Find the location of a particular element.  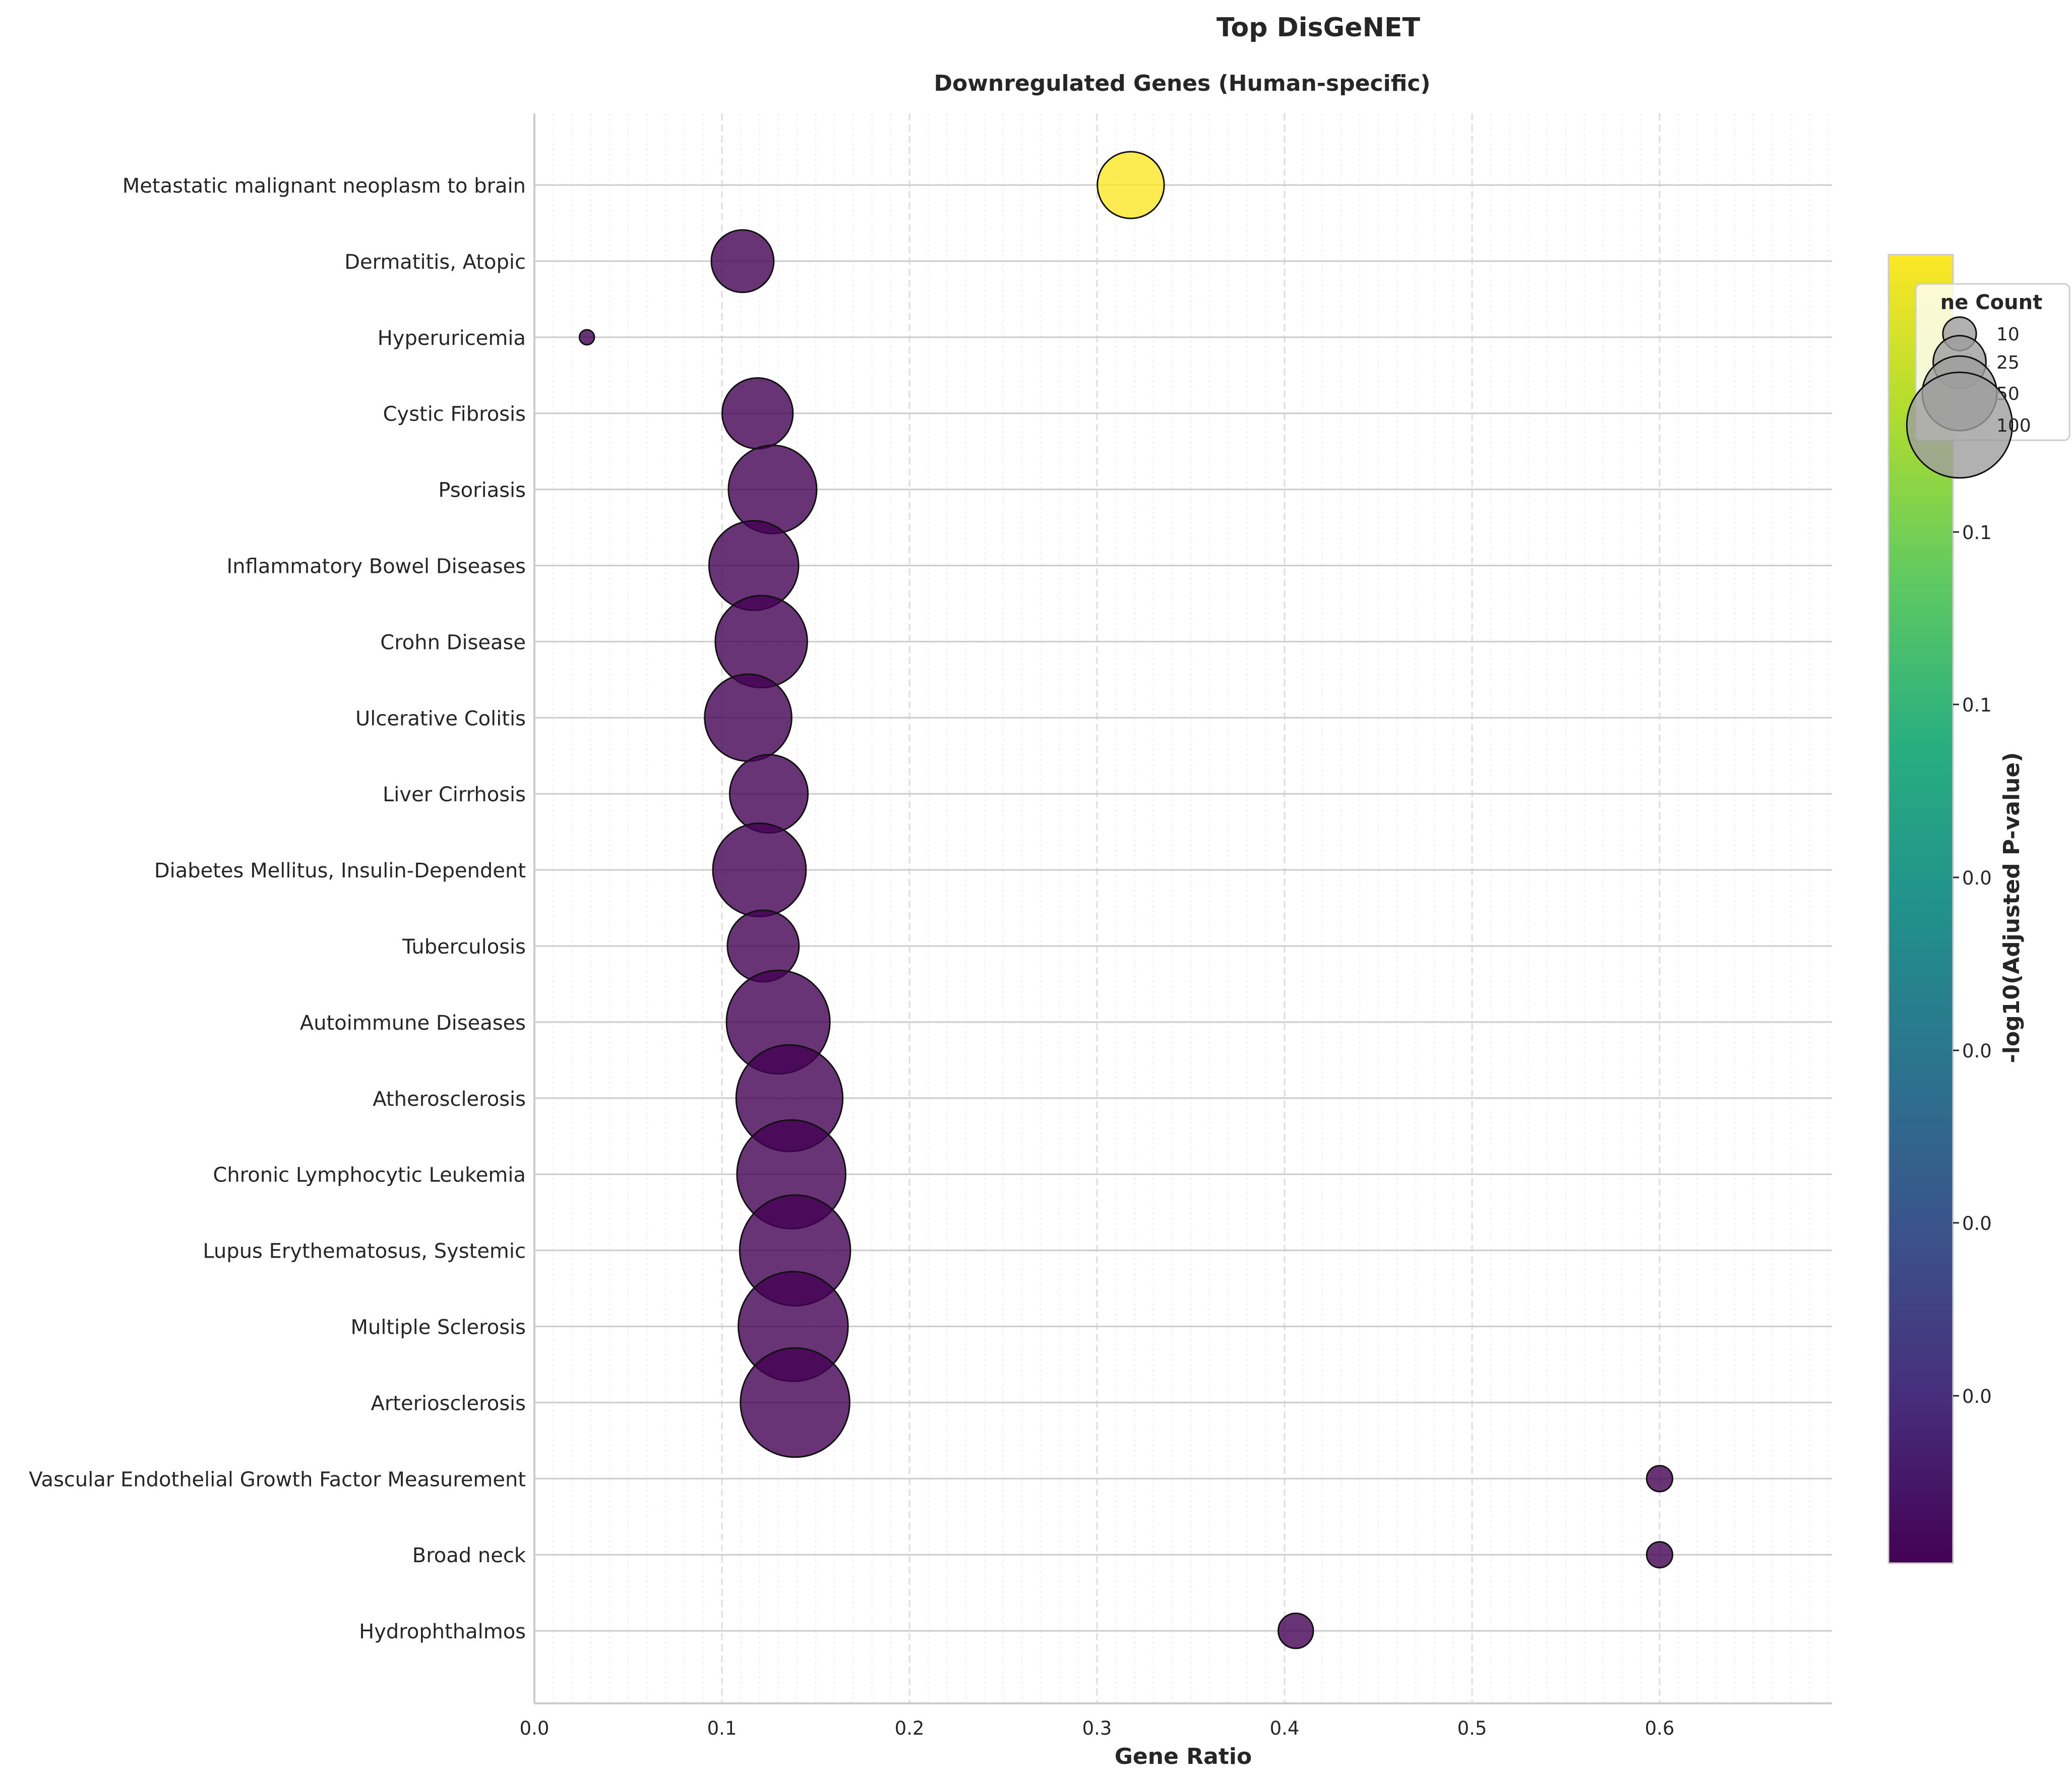

y-tick-label: Psoriasis is located at coordinates (482, 490).